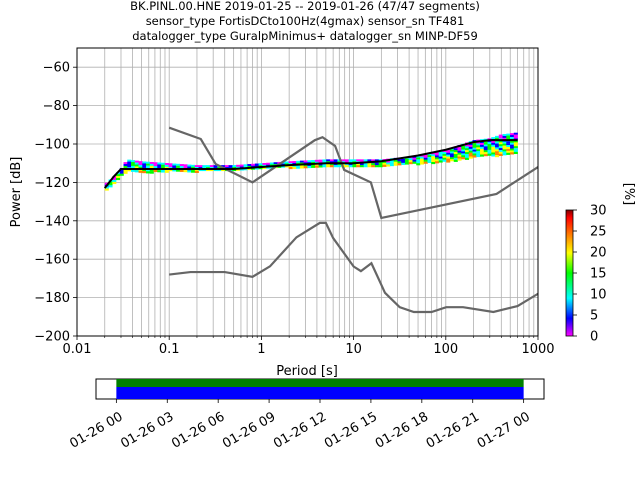 Image resolution: width=640 pixels, height=480 pixels. Describe the element at coordinates (169, 349) in the screenshot. I see `x-tick-label: 0.1` at that location.